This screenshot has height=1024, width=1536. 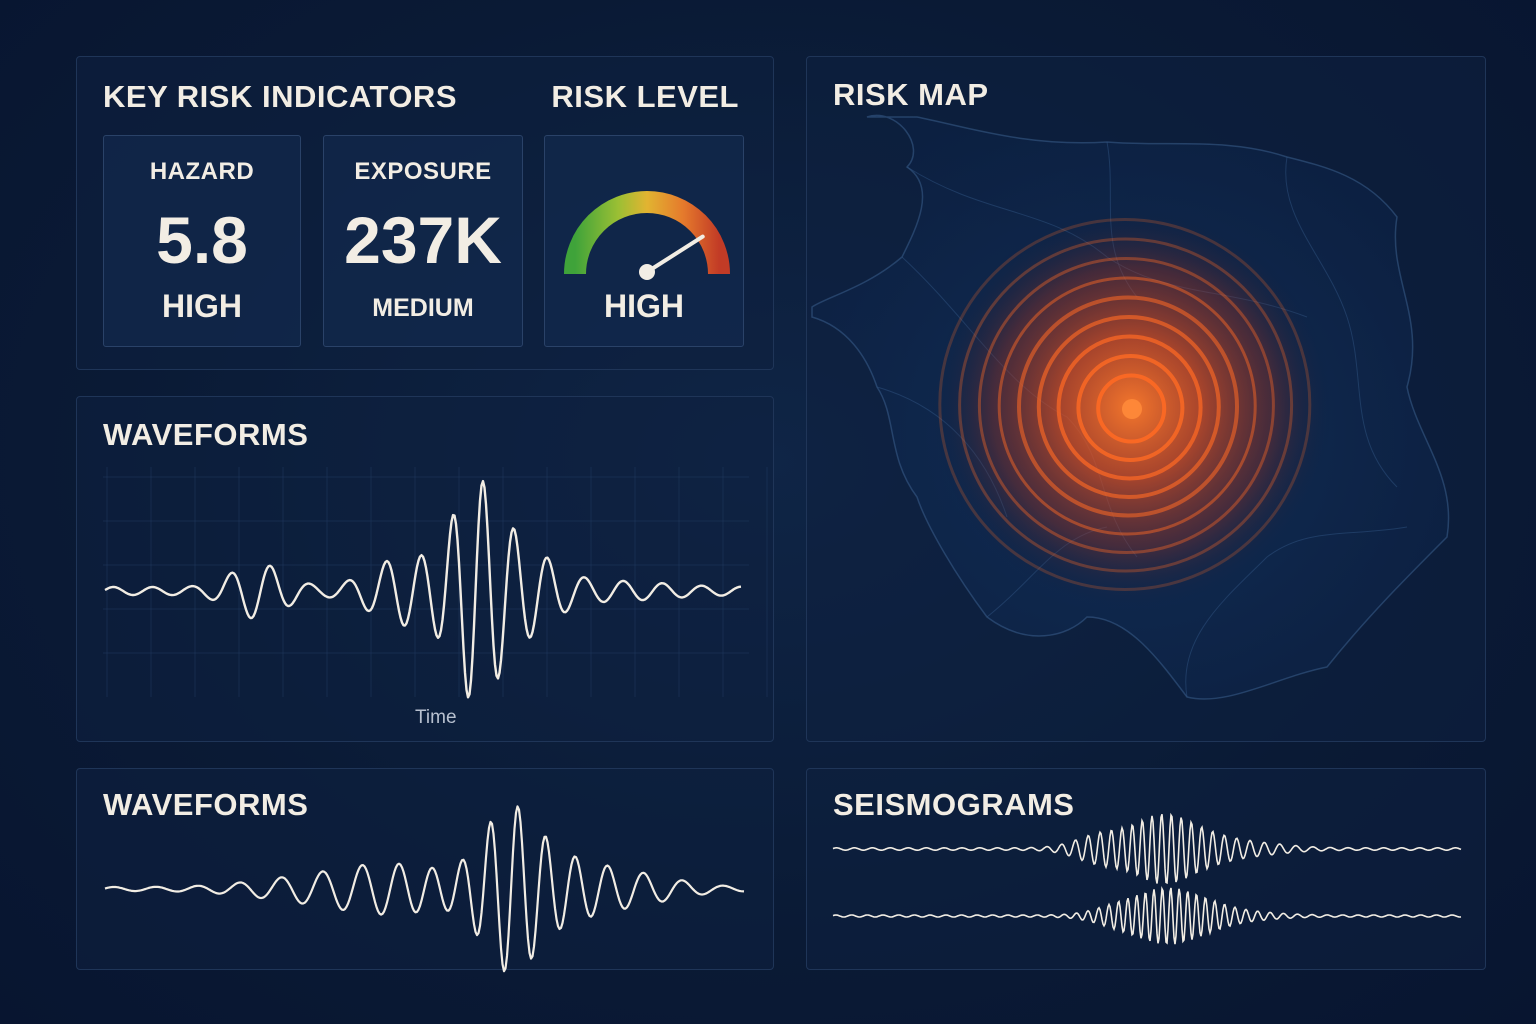 I want to click on waveforms-bottom-title: WAVEFORMS, so click(x=206, y=804).